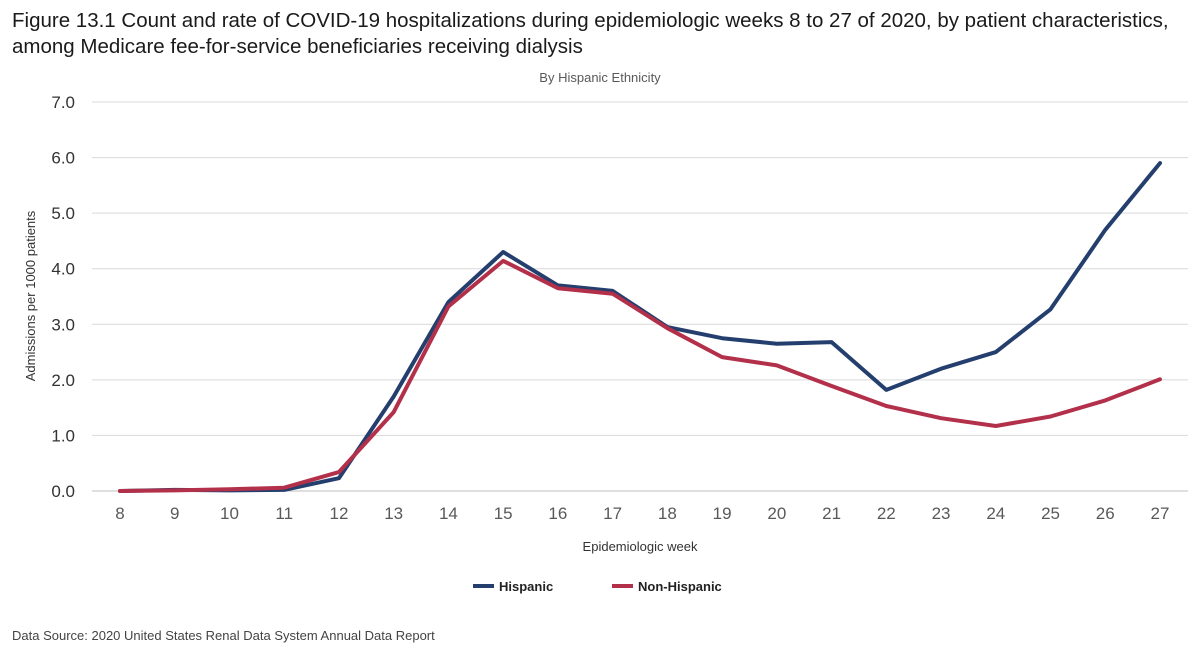 This screenshot has width=1200, height=664. Describe the element at coordinates (503, 513) in the screenshot. I see `x-tick-label: 15` at that location.